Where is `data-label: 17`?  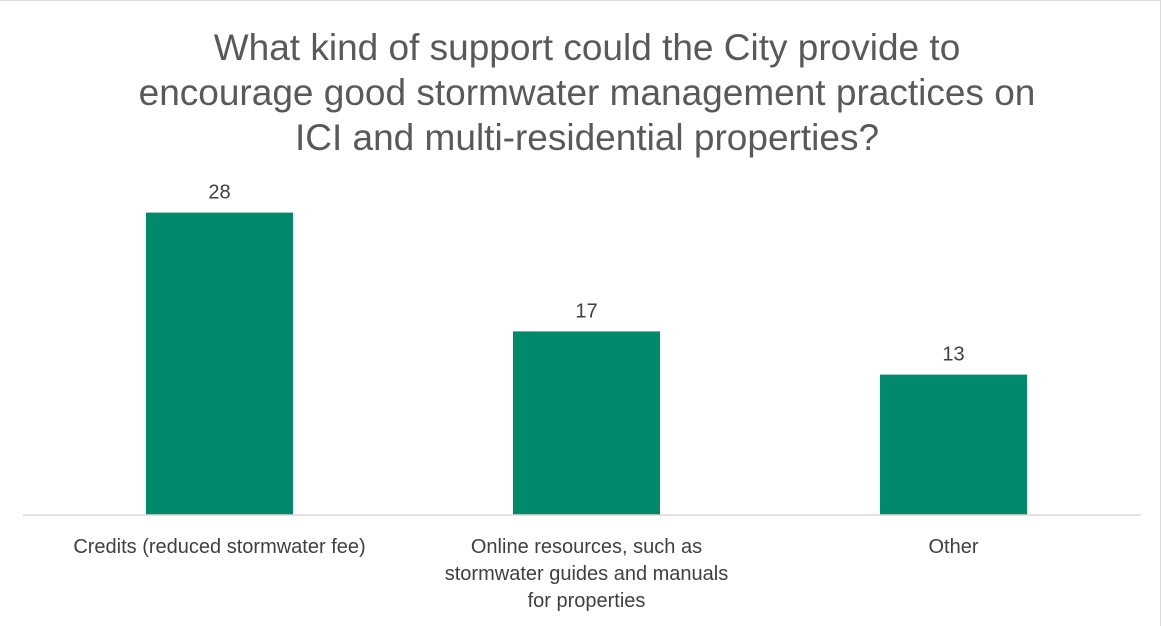 data-label: 17 is located at coordinates (586, 311).